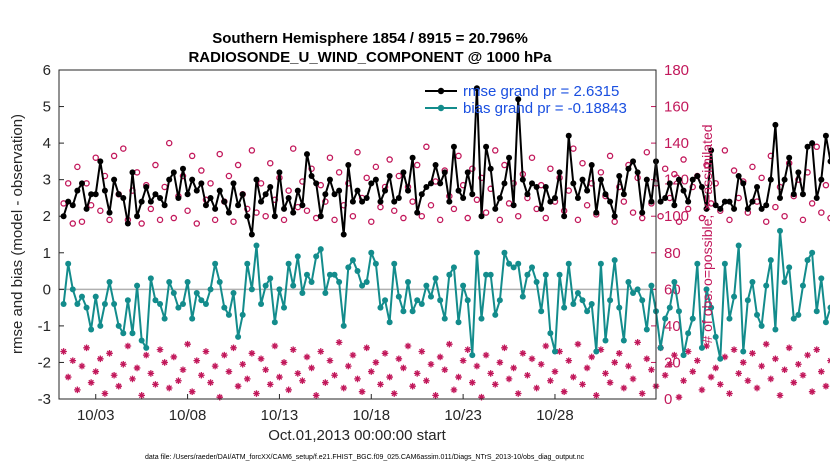 The height and width of the screenshot is (470, 830). What do you see at coordinates (47, 107) in the screenshot?
I see `y-tick-label: 5` at bounding box center [47, 107].